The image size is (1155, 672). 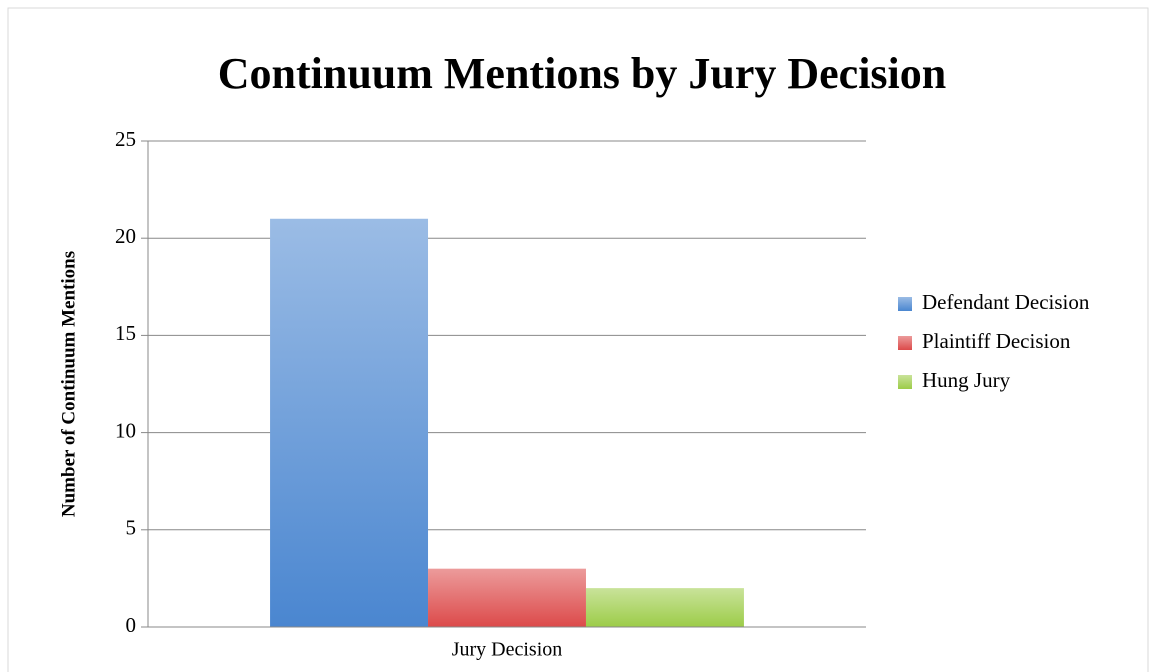 I want to click on x-tick-label: Jury Decision, so click(x=507, y=650).